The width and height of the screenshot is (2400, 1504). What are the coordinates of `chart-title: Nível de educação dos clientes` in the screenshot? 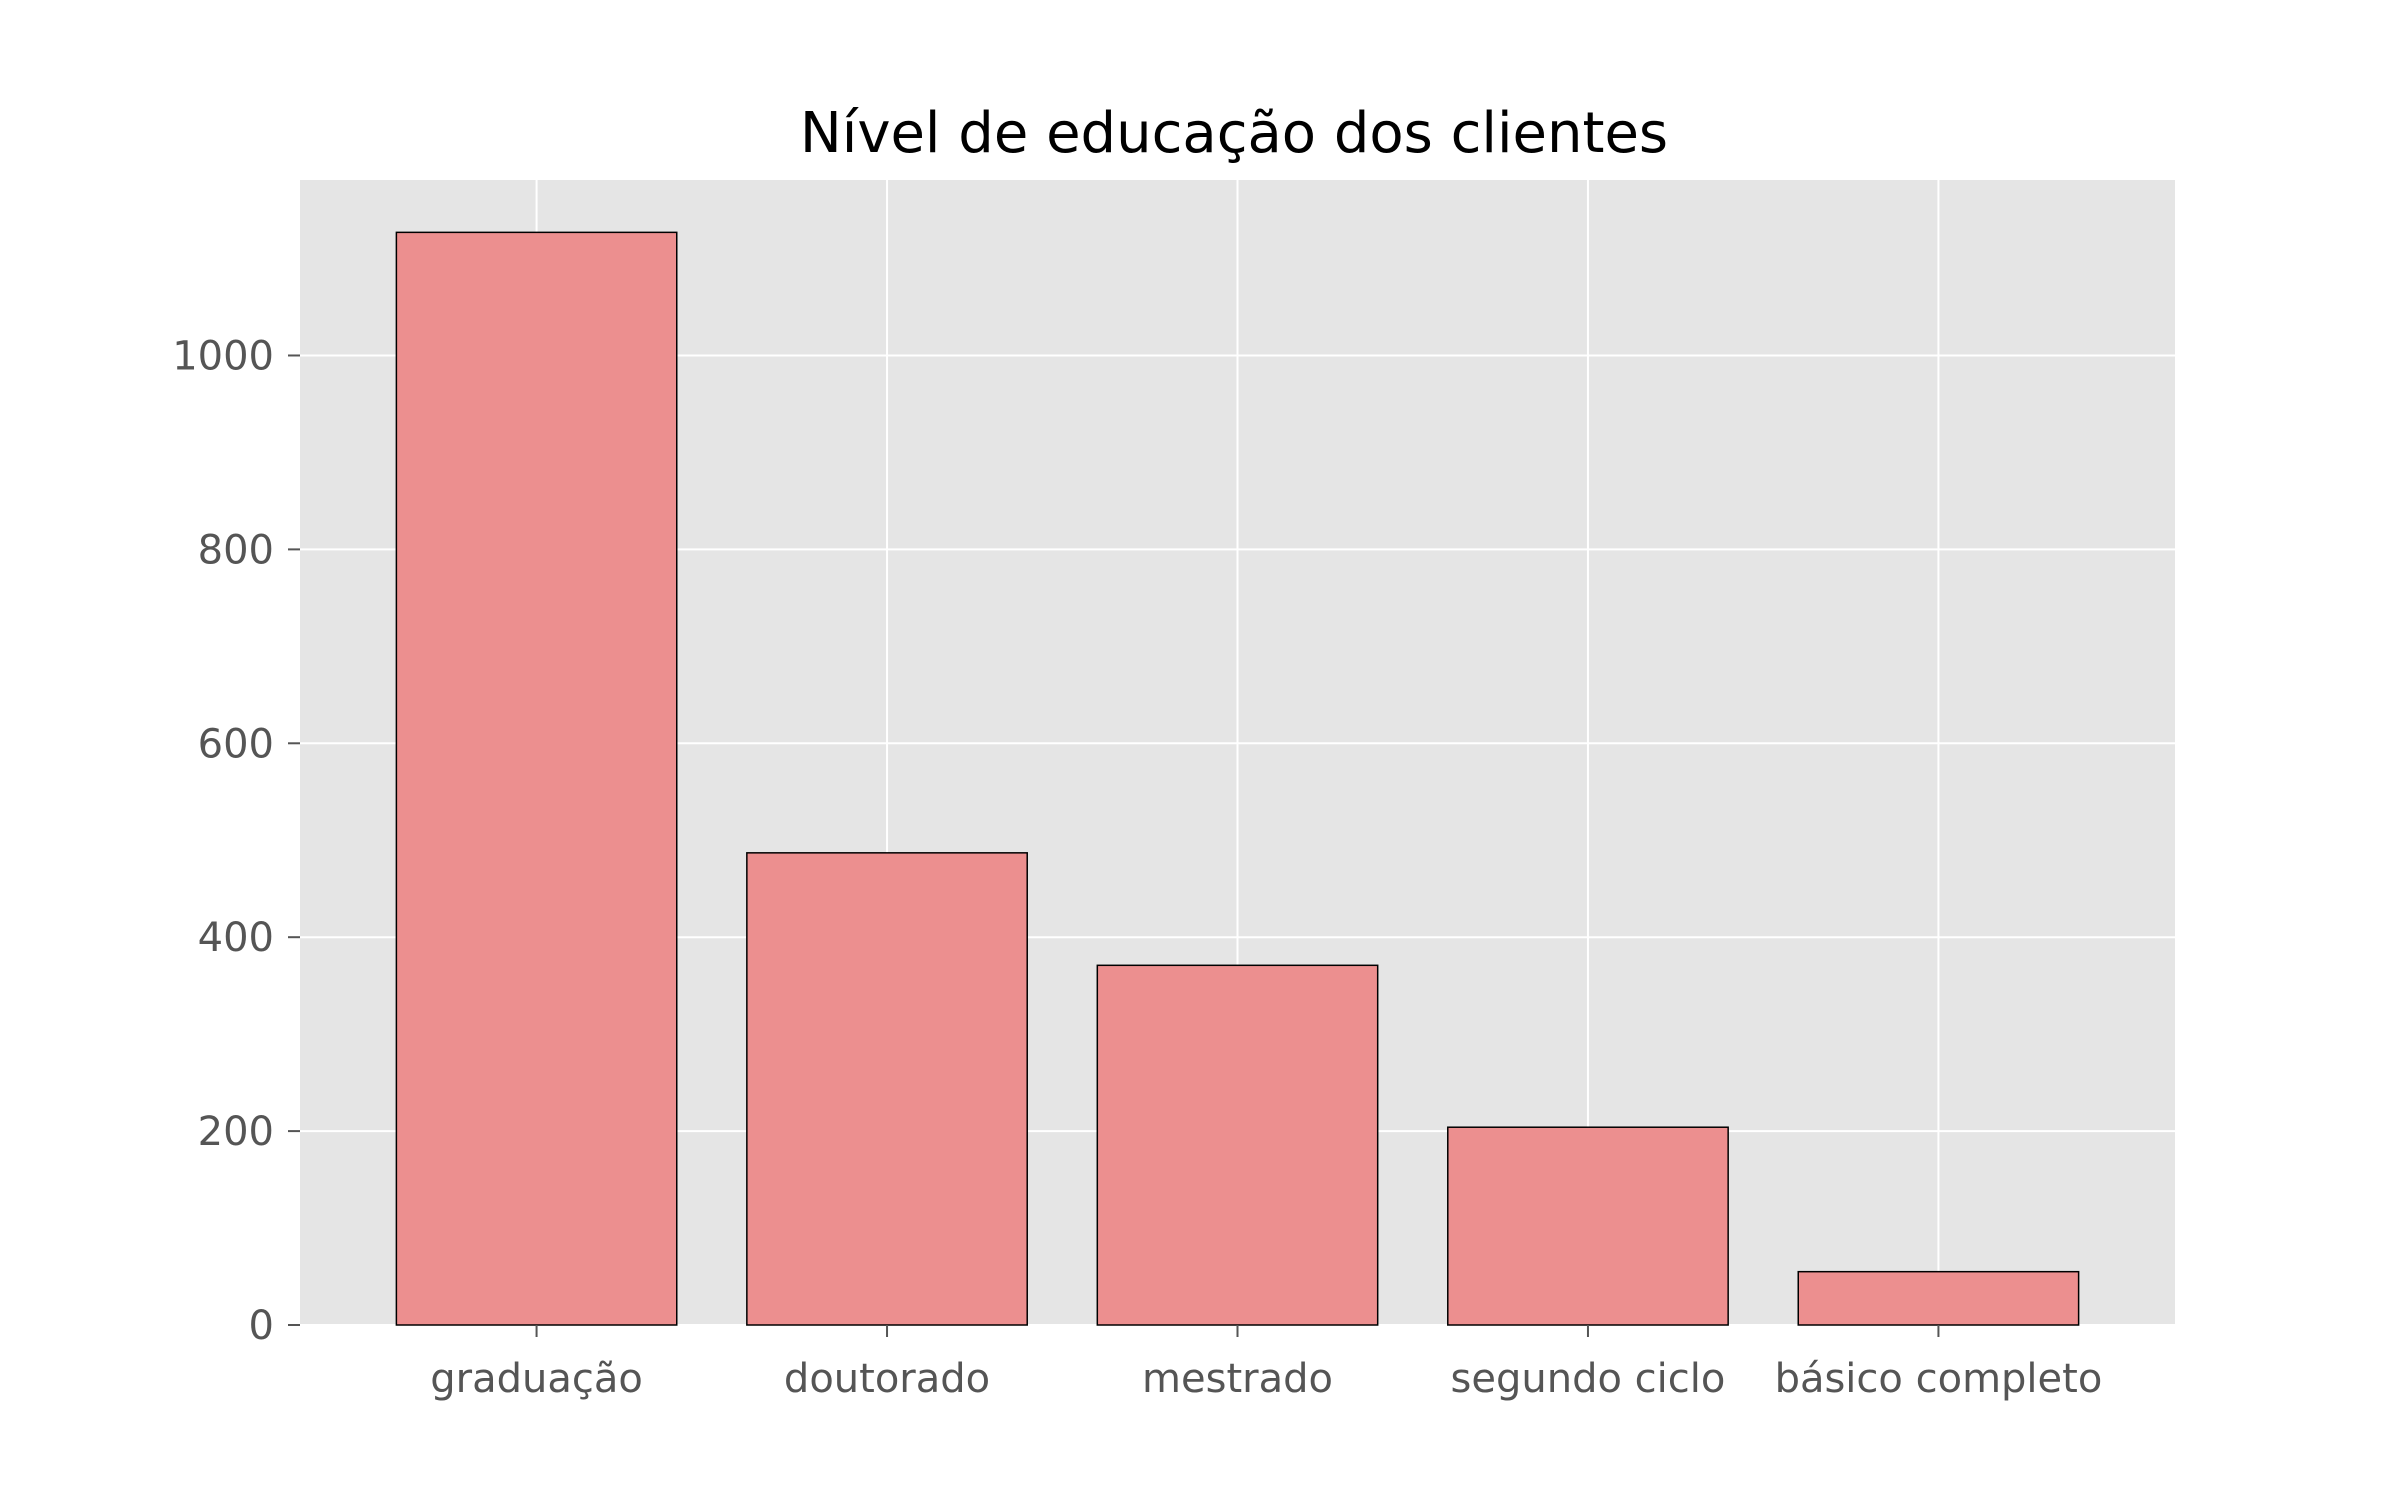 It's located at (1234, 133).